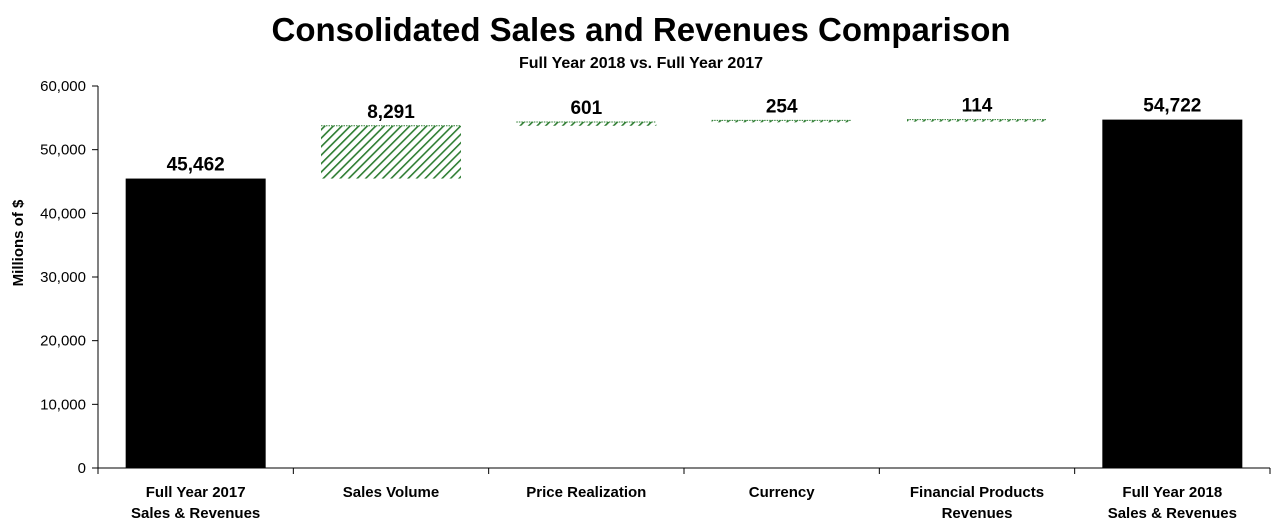 This screenshot has height=527, width=1280. Describe the element at coordinates (977, 513) in the screenshot. I see `x-category-label: Revenues` at that location.